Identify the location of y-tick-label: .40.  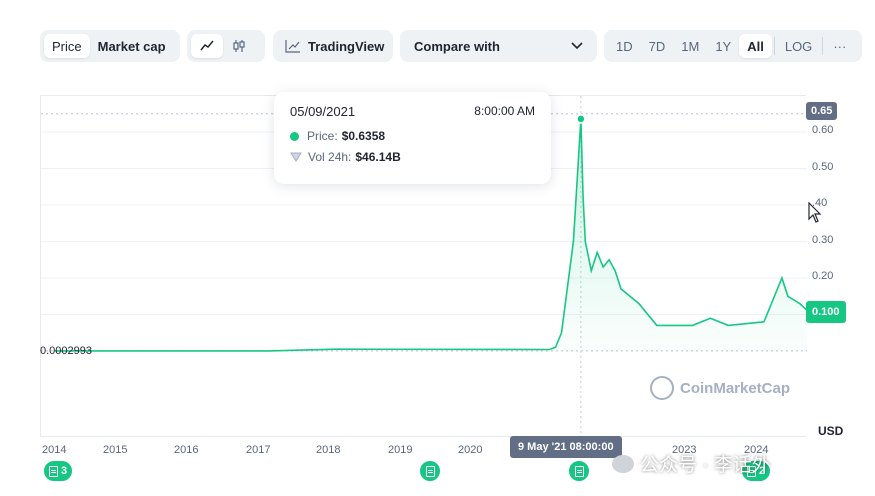
(820, 203).